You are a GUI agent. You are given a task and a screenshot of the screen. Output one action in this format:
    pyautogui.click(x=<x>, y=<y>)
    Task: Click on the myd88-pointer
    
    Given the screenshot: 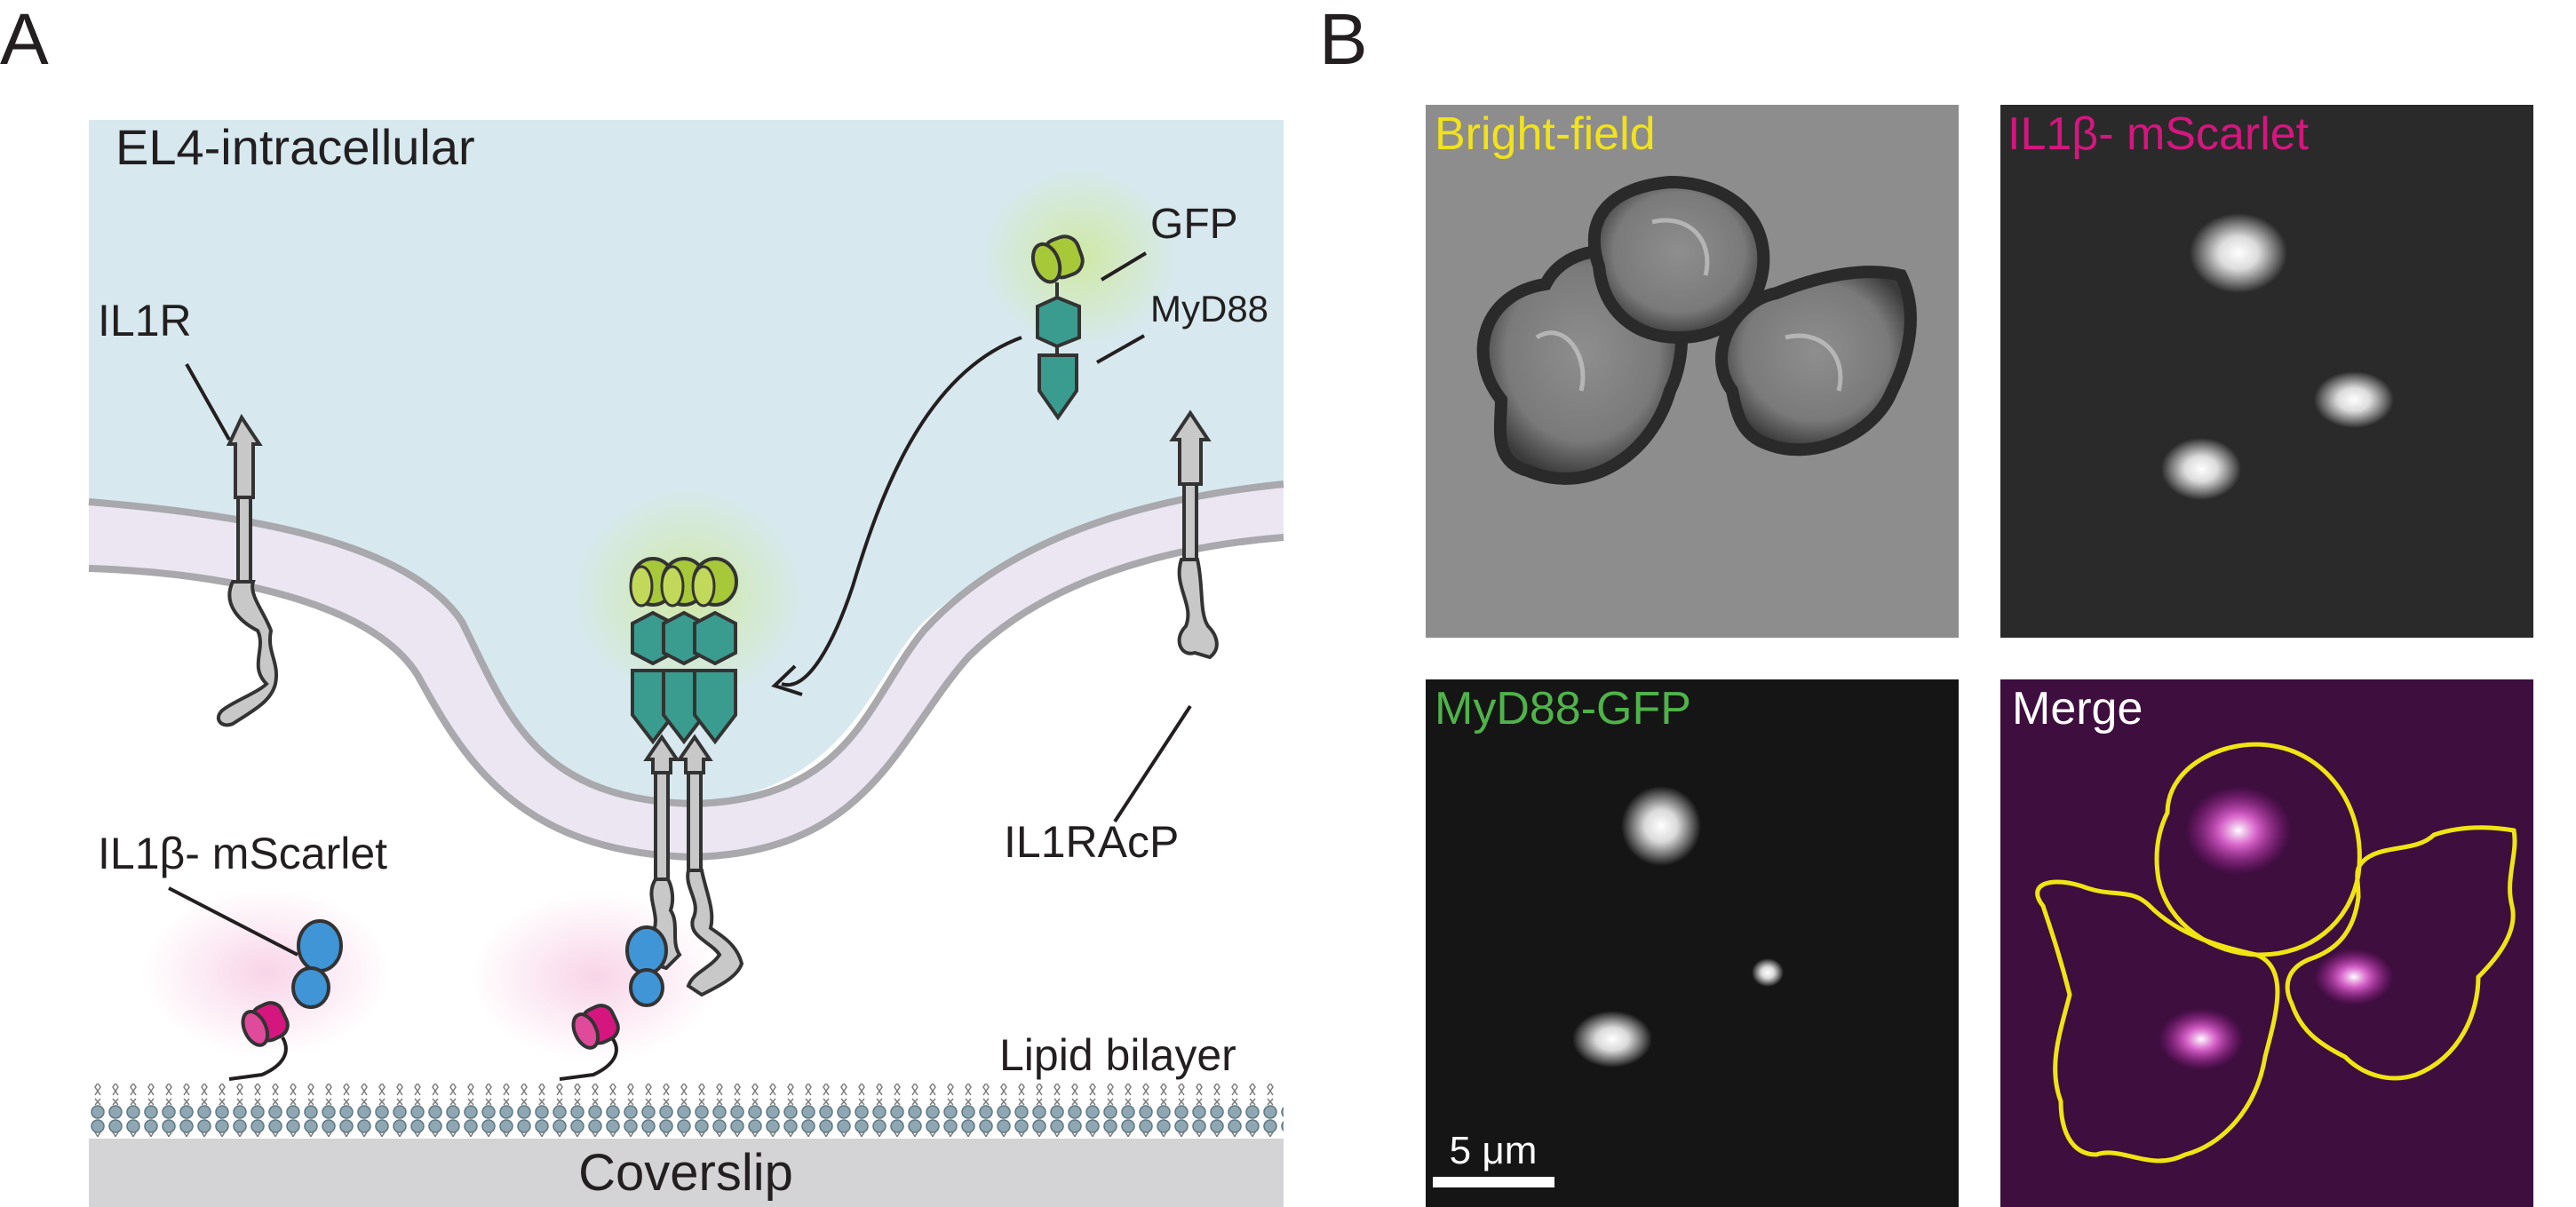 What is the action you would take?
    pyautogui.click(x=1120, y=349)
    